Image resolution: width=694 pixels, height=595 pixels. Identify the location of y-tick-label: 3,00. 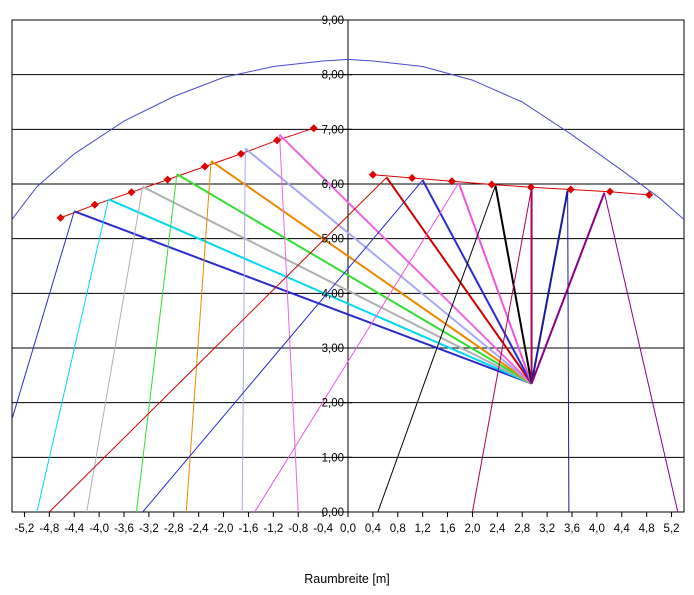
(333, 349).